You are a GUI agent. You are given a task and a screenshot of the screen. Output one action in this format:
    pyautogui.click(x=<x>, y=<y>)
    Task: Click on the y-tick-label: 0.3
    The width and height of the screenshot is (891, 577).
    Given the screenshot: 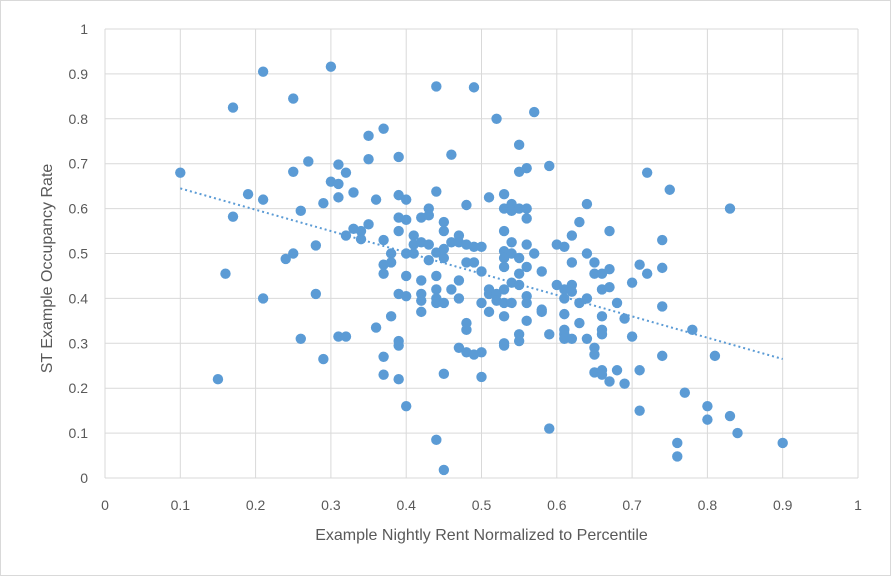 What is the action you would take?
    pyautogui.click(x=79, y=343)
    